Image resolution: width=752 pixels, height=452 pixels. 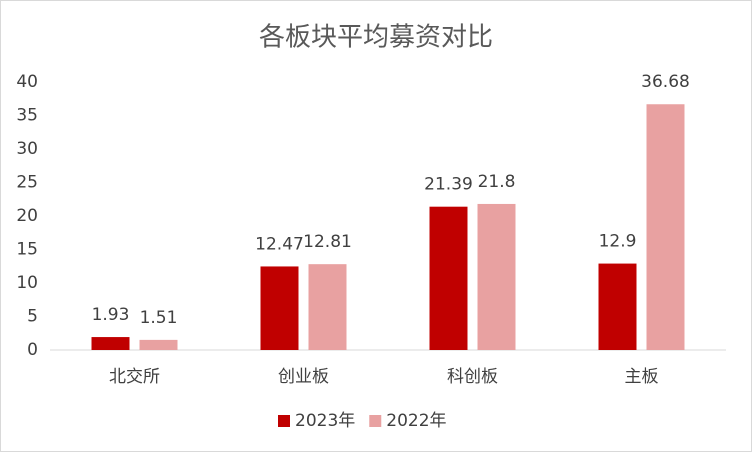 I want to click on x-tick-label: 北交所, so click(x=134, y=377).